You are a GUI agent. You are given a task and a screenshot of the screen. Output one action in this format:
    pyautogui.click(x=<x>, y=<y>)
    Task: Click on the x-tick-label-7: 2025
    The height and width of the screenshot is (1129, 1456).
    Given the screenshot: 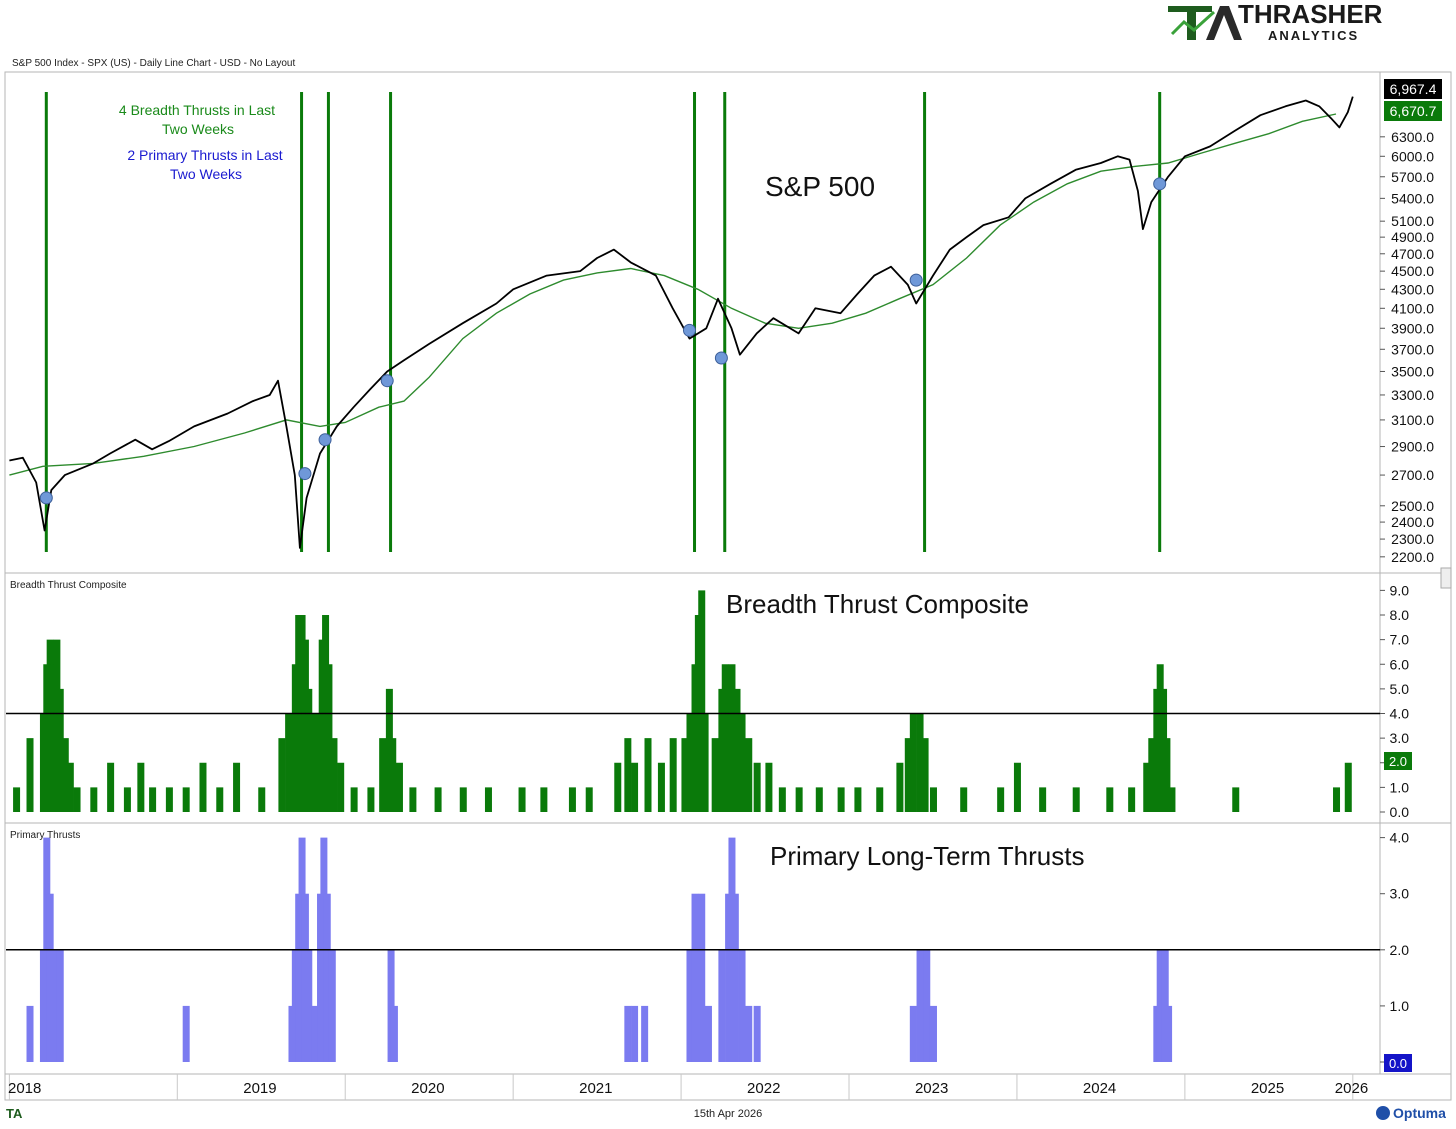 What is the action you would take?
    pyautogui.click(x=1267, y=1088)
    